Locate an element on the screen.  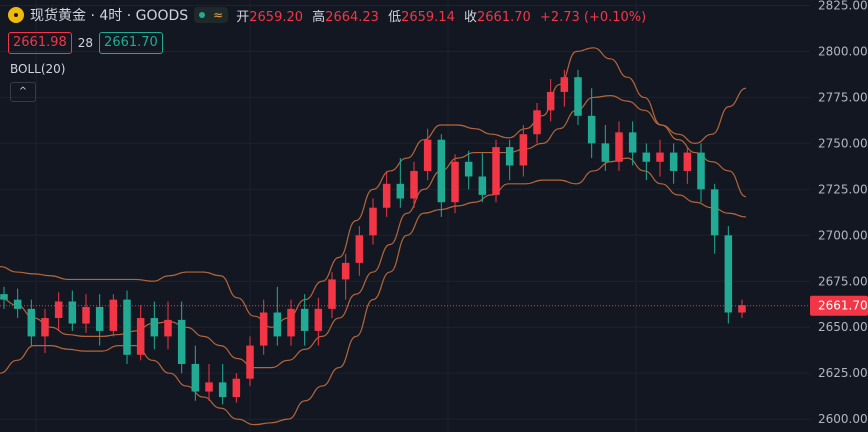
y-tick-label-7: 2650.00 is located at coordinates (843, 327).